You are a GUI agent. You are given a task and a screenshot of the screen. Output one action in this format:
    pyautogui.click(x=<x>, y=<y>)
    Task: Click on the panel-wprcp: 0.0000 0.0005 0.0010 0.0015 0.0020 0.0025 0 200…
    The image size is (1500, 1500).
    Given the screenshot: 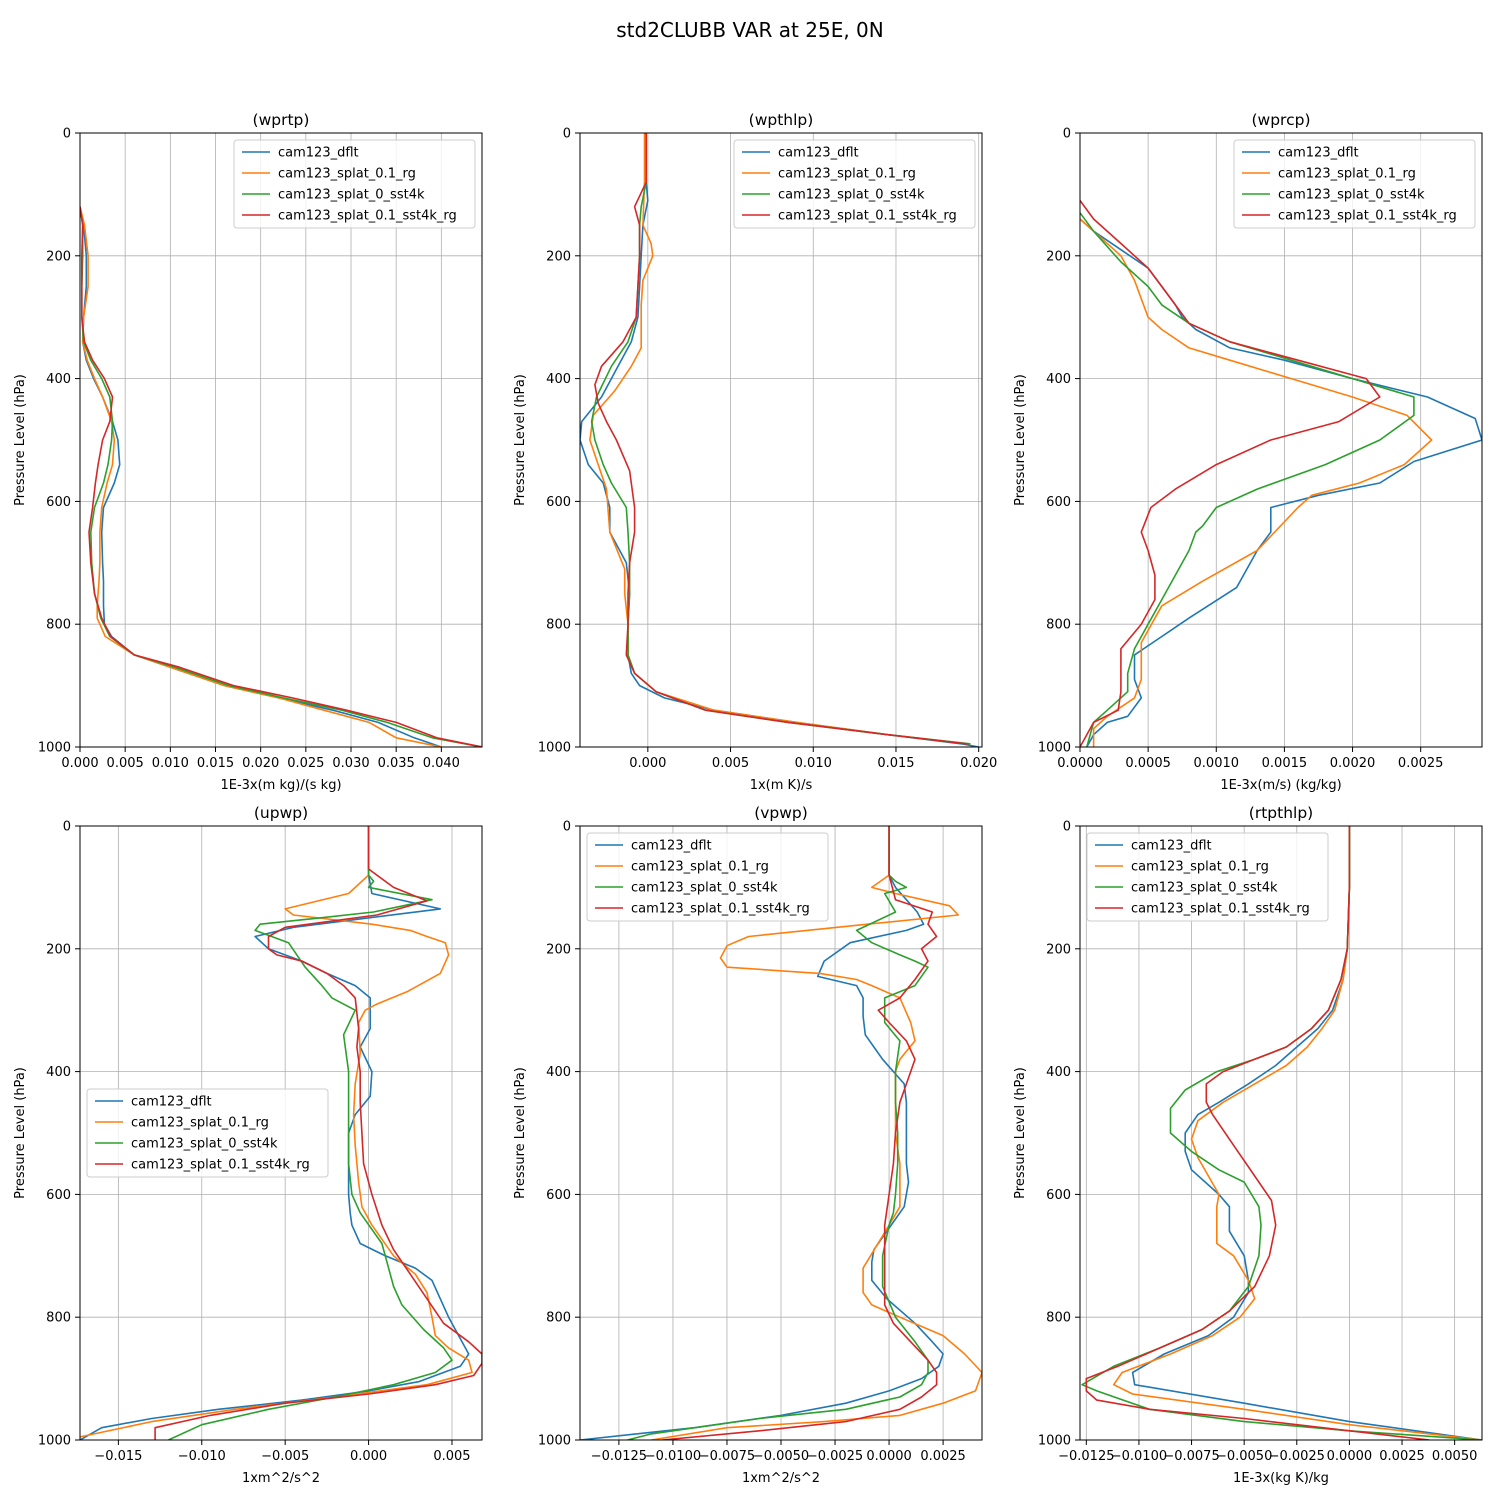 What is the action you would take?
    pyautogui.click(x=1248, y=452)
    